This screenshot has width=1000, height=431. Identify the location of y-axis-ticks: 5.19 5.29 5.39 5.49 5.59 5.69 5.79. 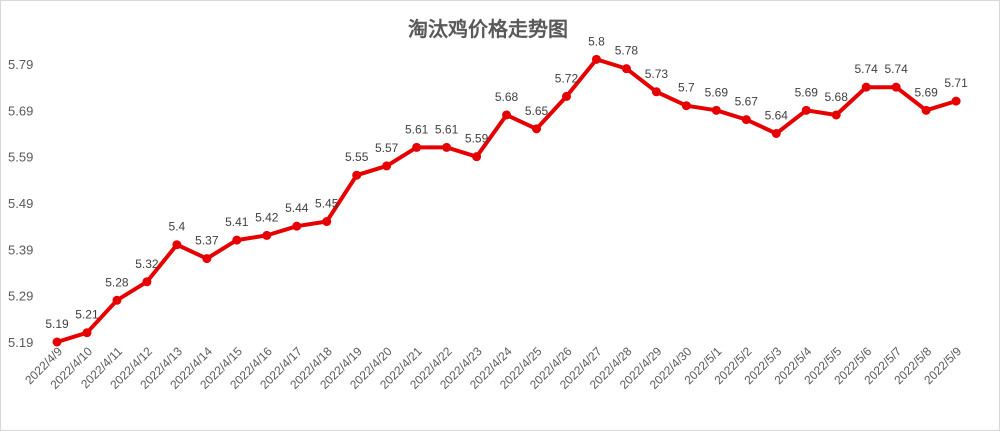
(20, 203).